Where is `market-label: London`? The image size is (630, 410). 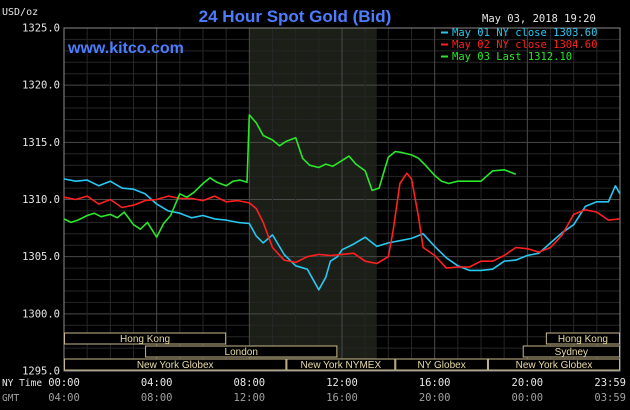
market-label: London is located at coordinates (241, 352).